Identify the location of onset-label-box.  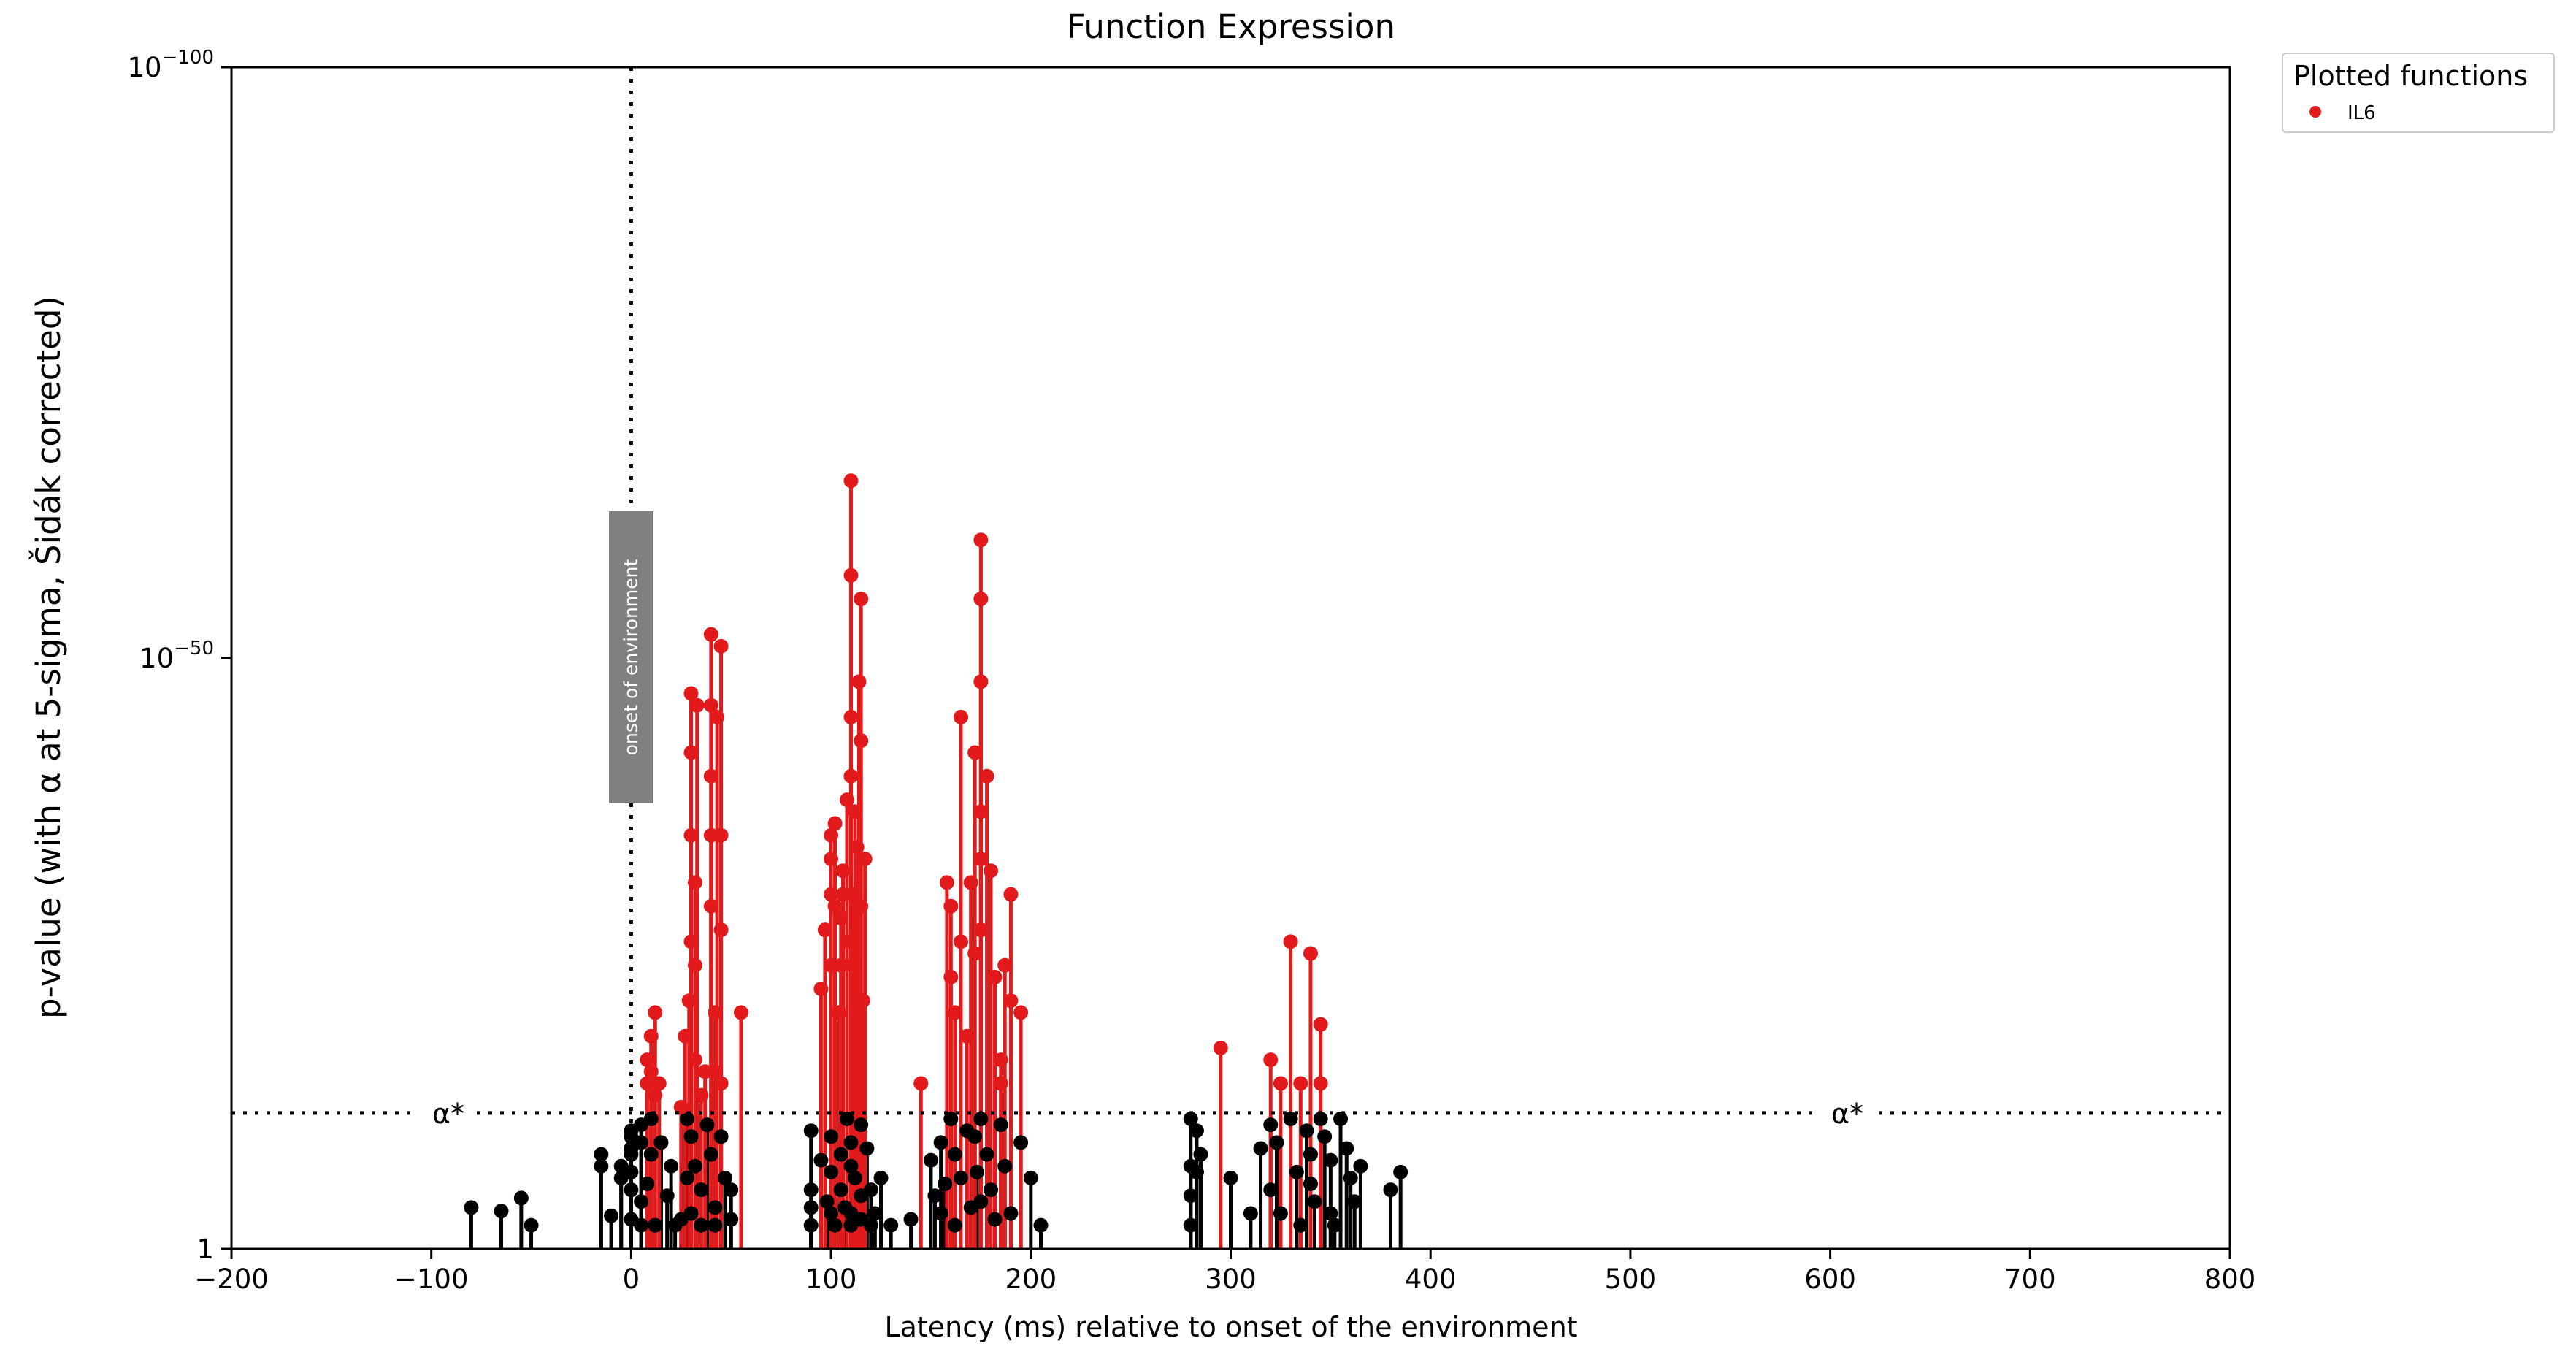
(631, 657).